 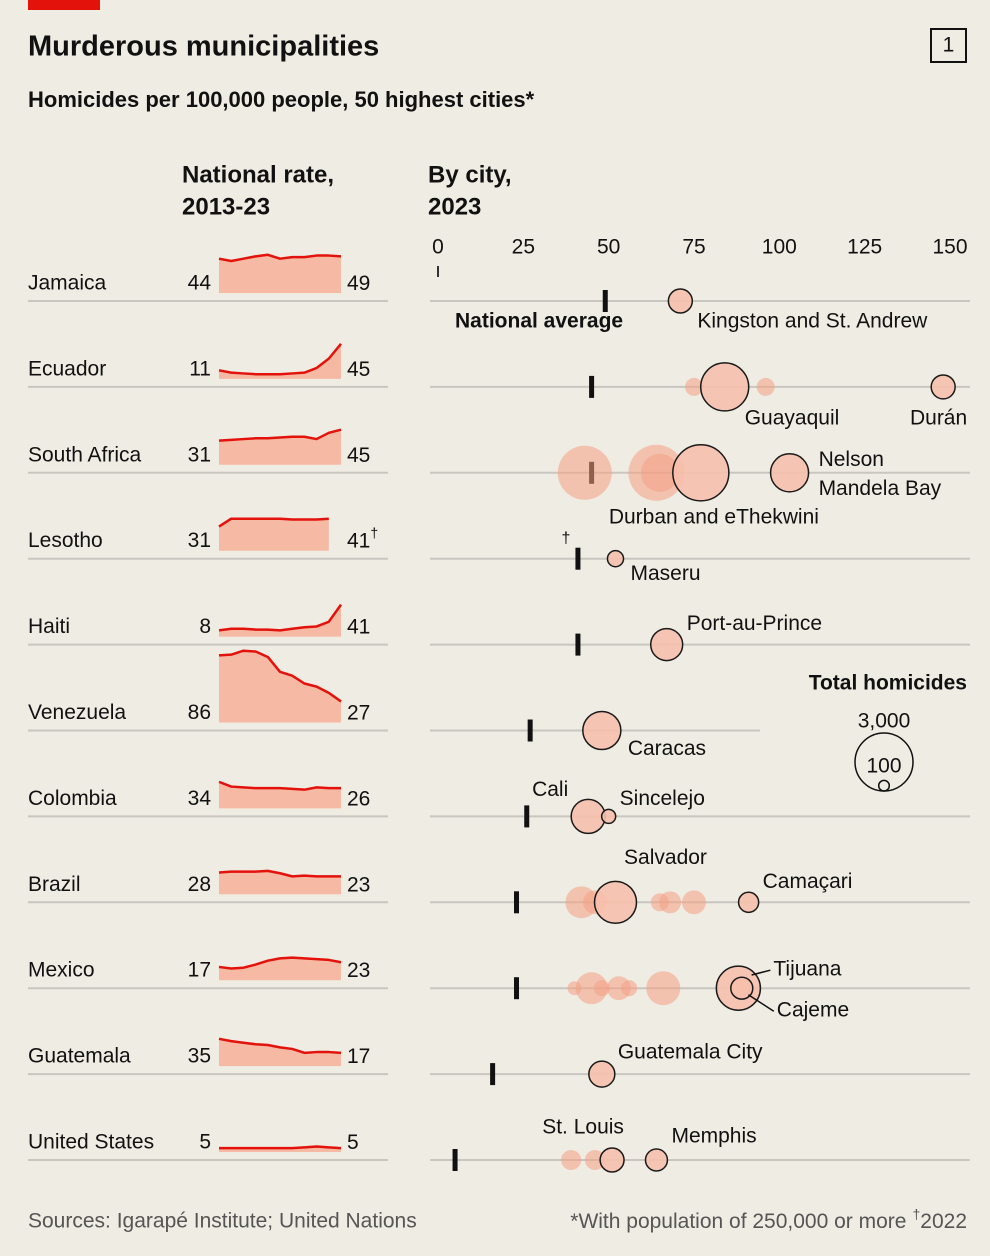 What do you see at coordinates (665, 857) in the screenshot?
I see `city-label: Salvador` at bounding box center [665, 857].